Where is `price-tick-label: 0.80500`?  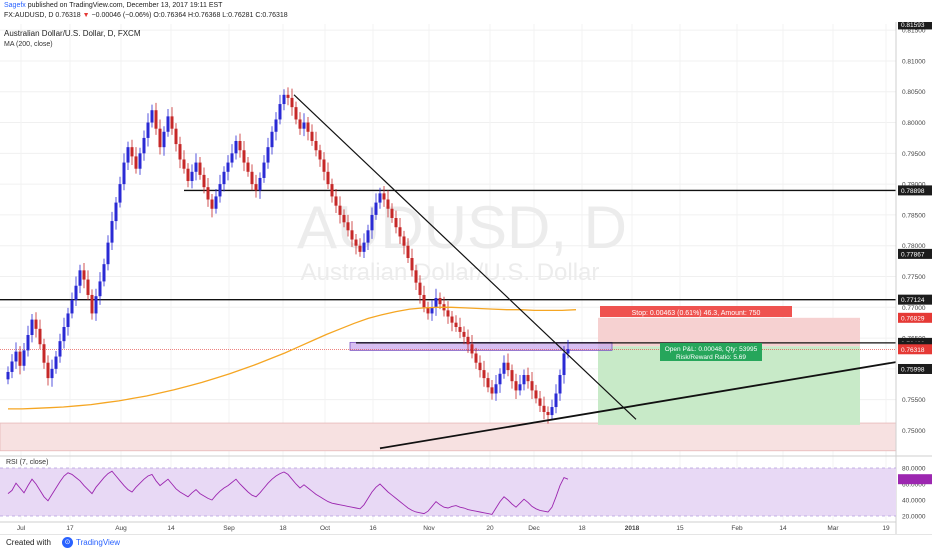 price-tick-label: 0.80500 is located at coordinates (914, 92).